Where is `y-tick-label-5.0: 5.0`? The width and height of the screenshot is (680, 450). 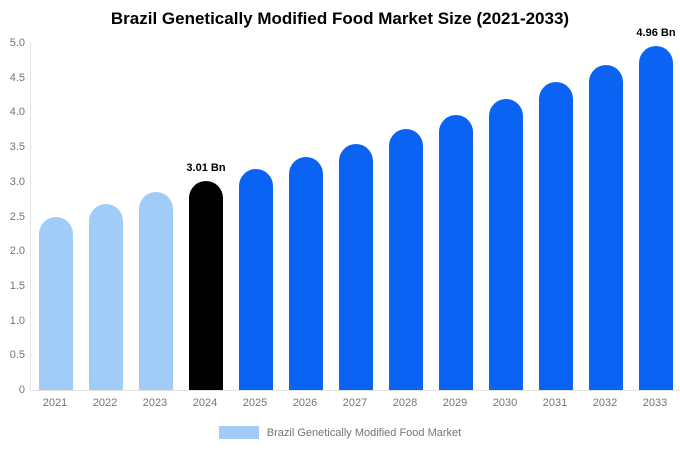
y-tick-label-5.0: 5.0 is located at coordinates (17, 43).